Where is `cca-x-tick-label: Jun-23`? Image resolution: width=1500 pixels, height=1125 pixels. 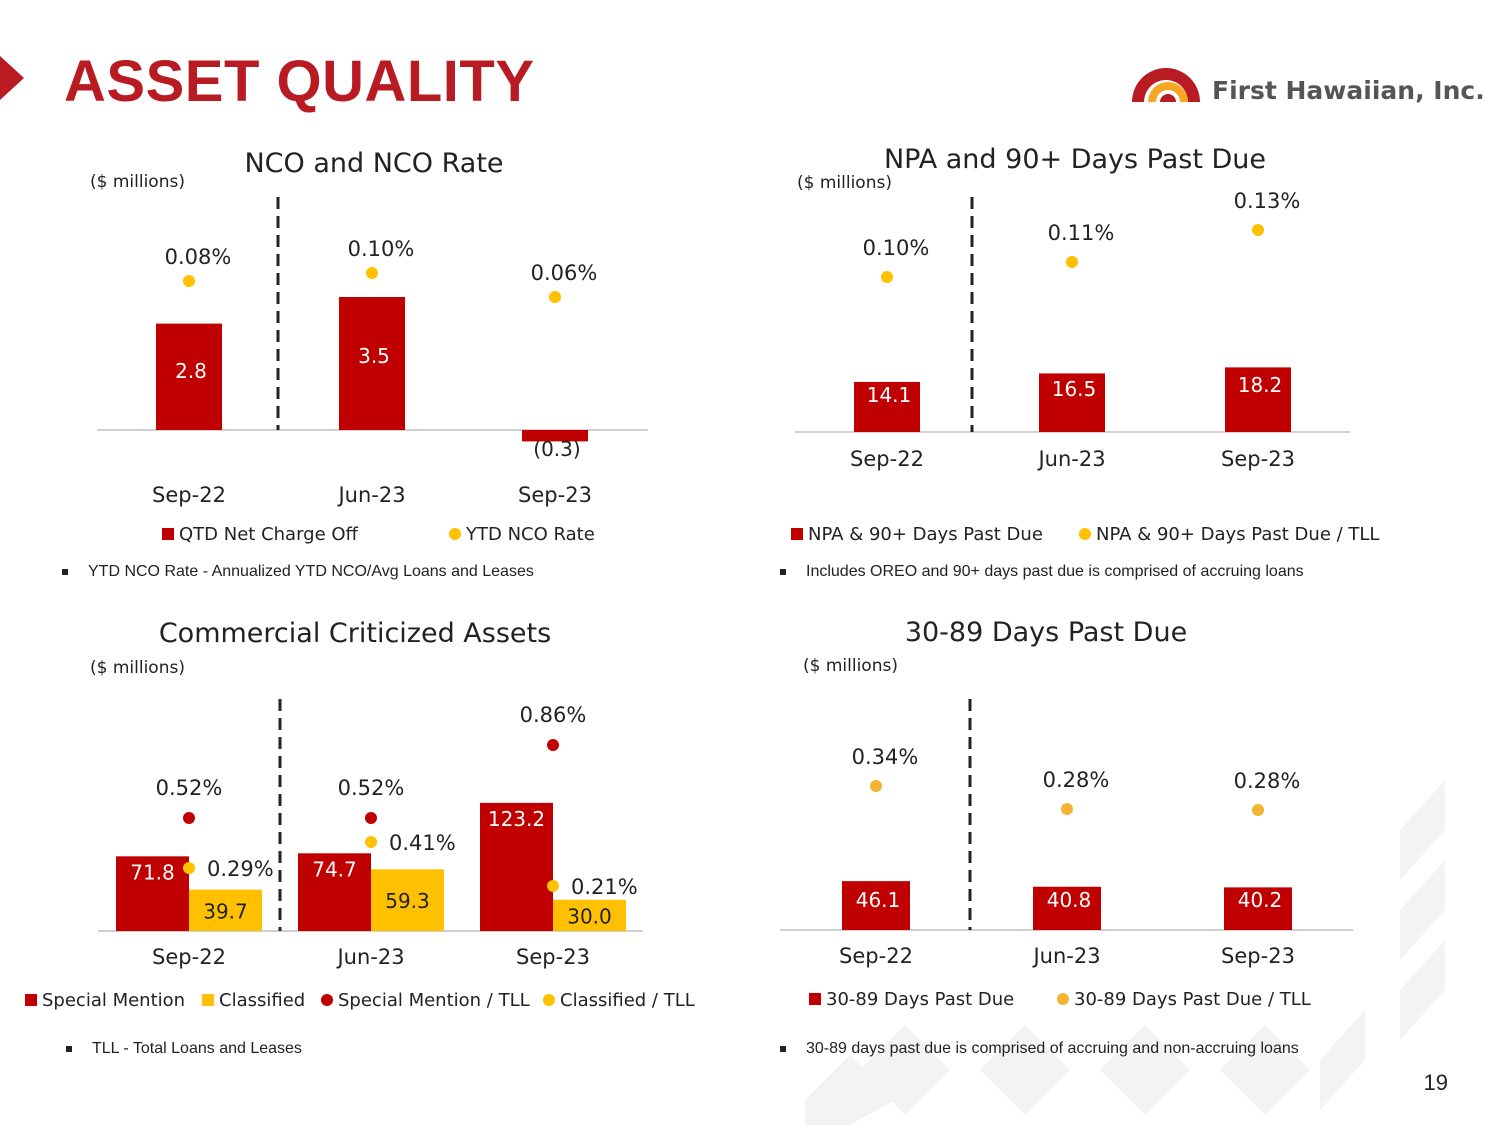 cca-x-tick-label: Jun-23 is located at coordinates (369, 957).